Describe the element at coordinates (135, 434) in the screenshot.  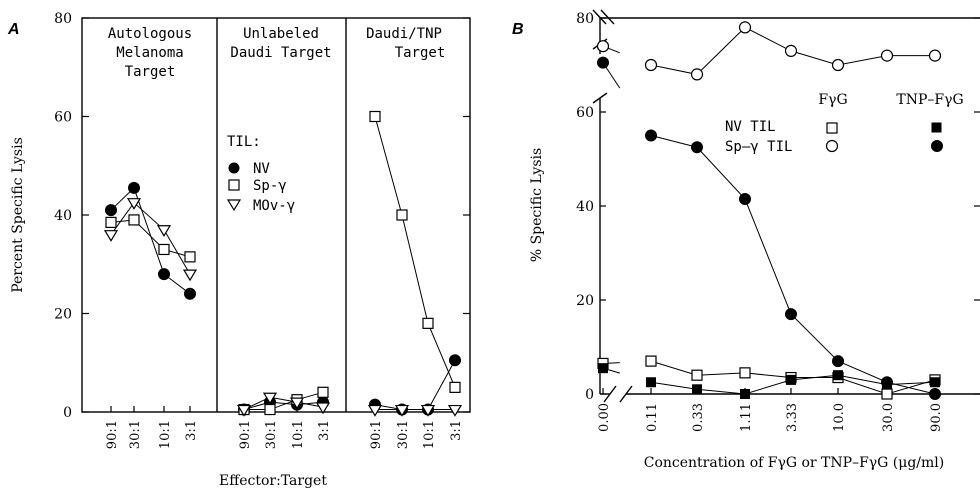
I see `x-tick-label: 30:1` at that location.